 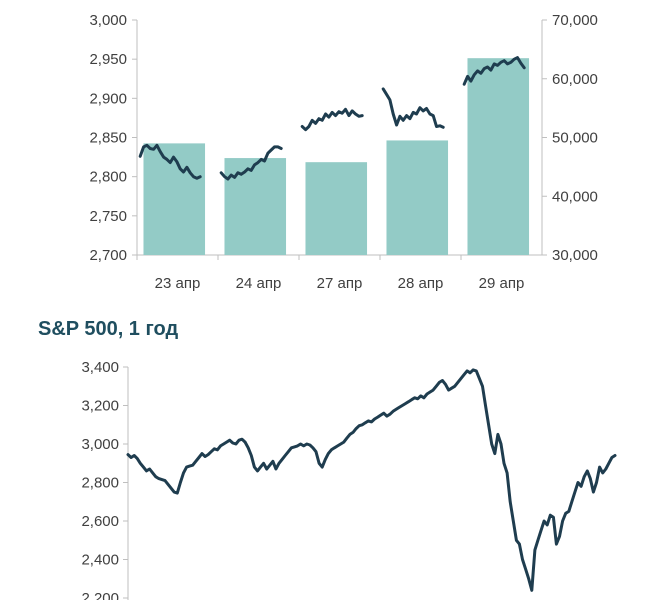 What do you see at coordinates (100, 595) in the screenshot?
I see `bottom-tick-label: 2,200` at bounding box center [100, 595].